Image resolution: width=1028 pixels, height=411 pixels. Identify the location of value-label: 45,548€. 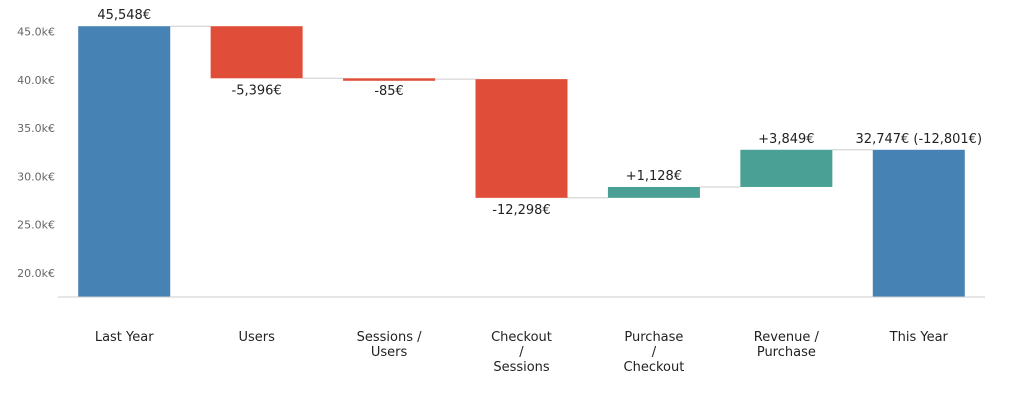
(124, 15).